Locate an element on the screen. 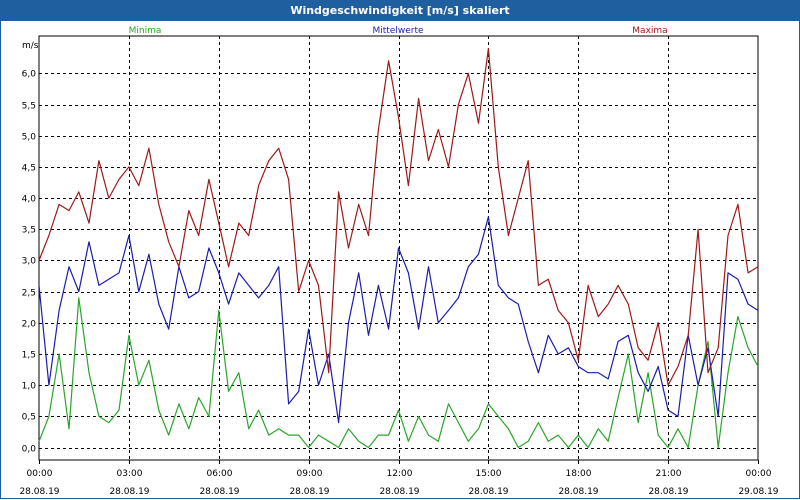  y-tick-label: 5,5 is located at coordinates (29, 107).